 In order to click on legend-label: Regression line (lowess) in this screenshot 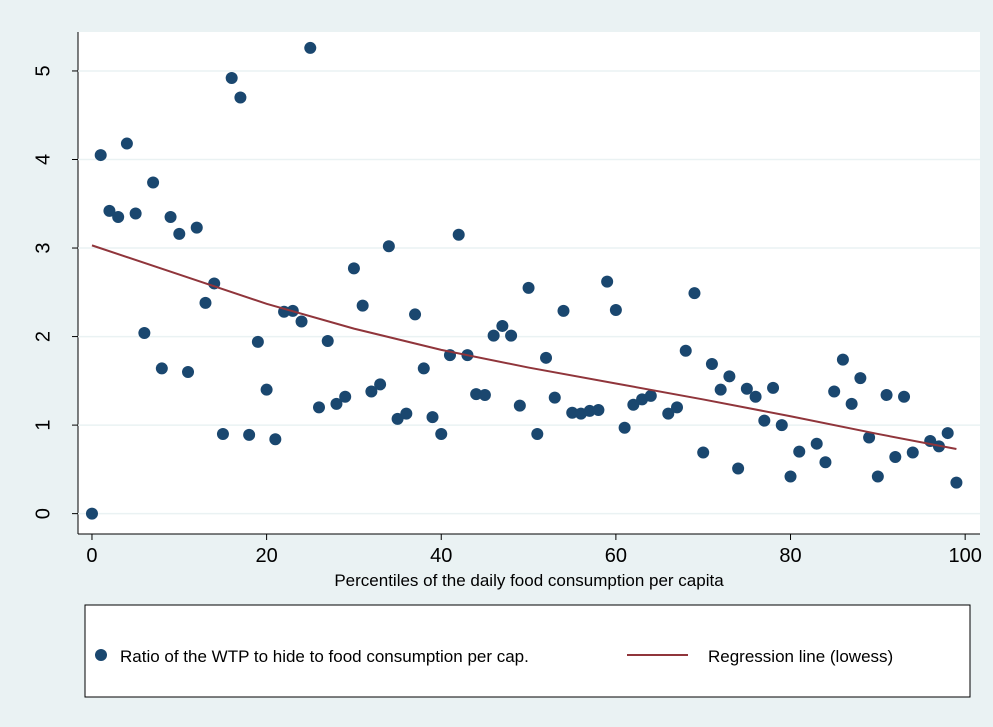, I will do `click(800, 656)`.